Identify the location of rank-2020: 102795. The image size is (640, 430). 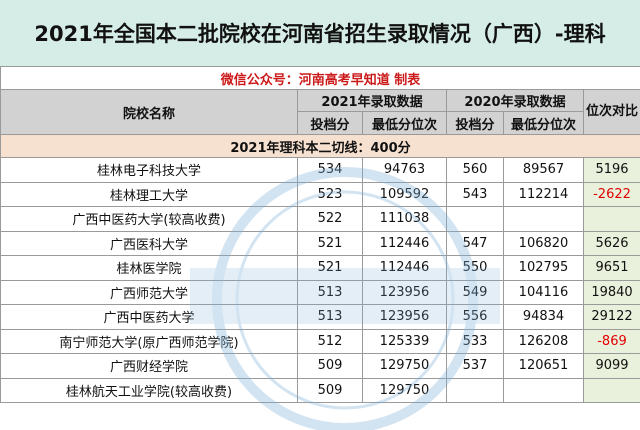
(544, 268).